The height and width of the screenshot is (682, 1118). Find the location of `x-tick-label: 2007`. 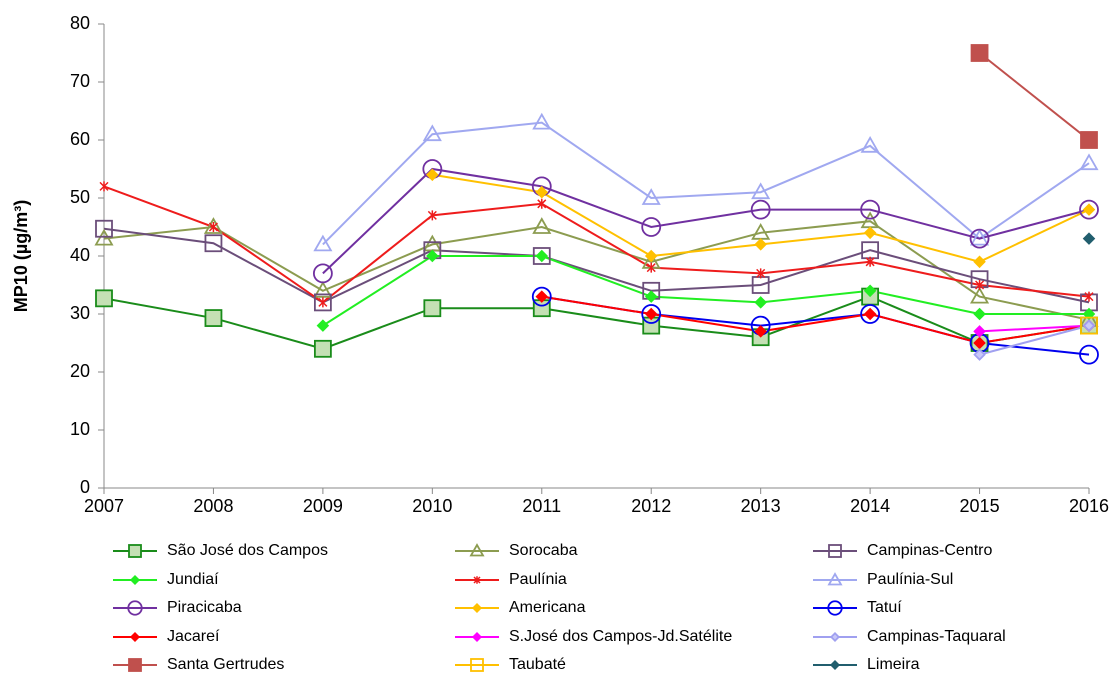

x-tick-label: 2007 is located at coordinates (104, 506).